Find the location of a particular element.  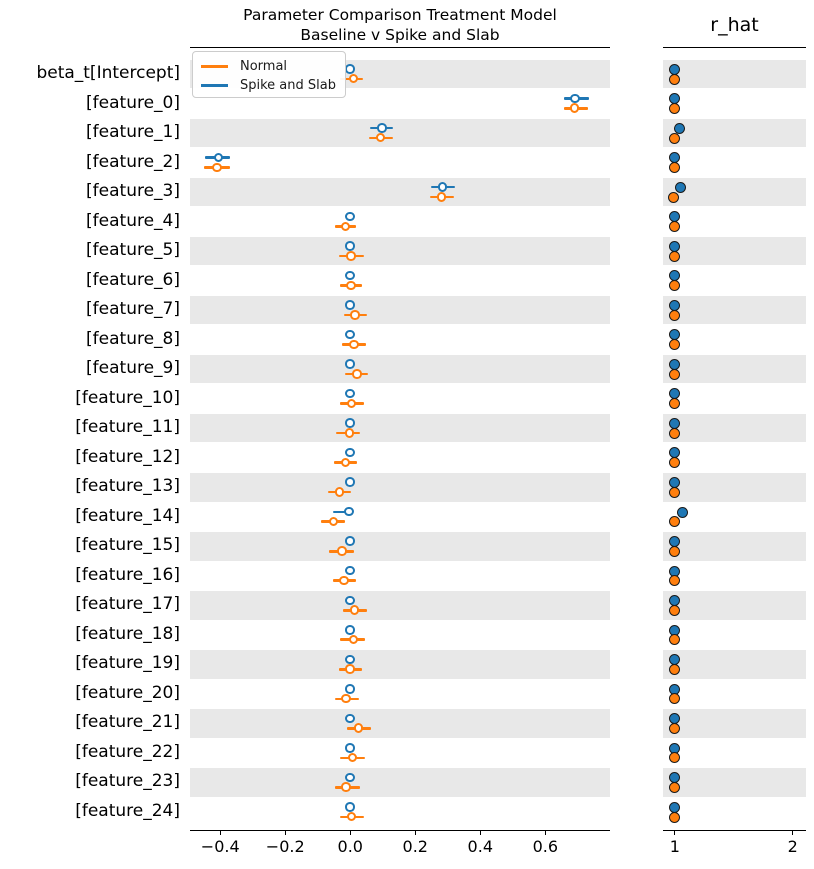

x-tick-label: 0.0 is located at coordinates (350, 846).